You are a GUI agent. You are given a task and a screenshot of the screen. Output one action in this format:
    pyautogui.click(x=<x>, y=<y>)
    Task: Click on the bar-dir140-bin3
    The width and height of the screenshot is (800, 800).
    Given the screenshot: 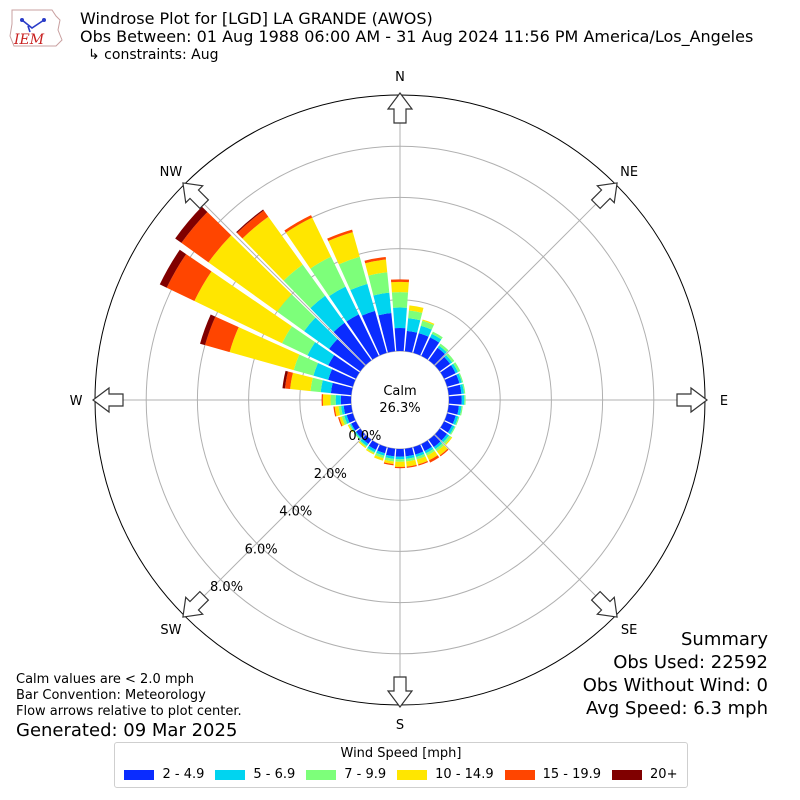 What is the action you would take?
    pyautogui.click(x=442, y=450)
    